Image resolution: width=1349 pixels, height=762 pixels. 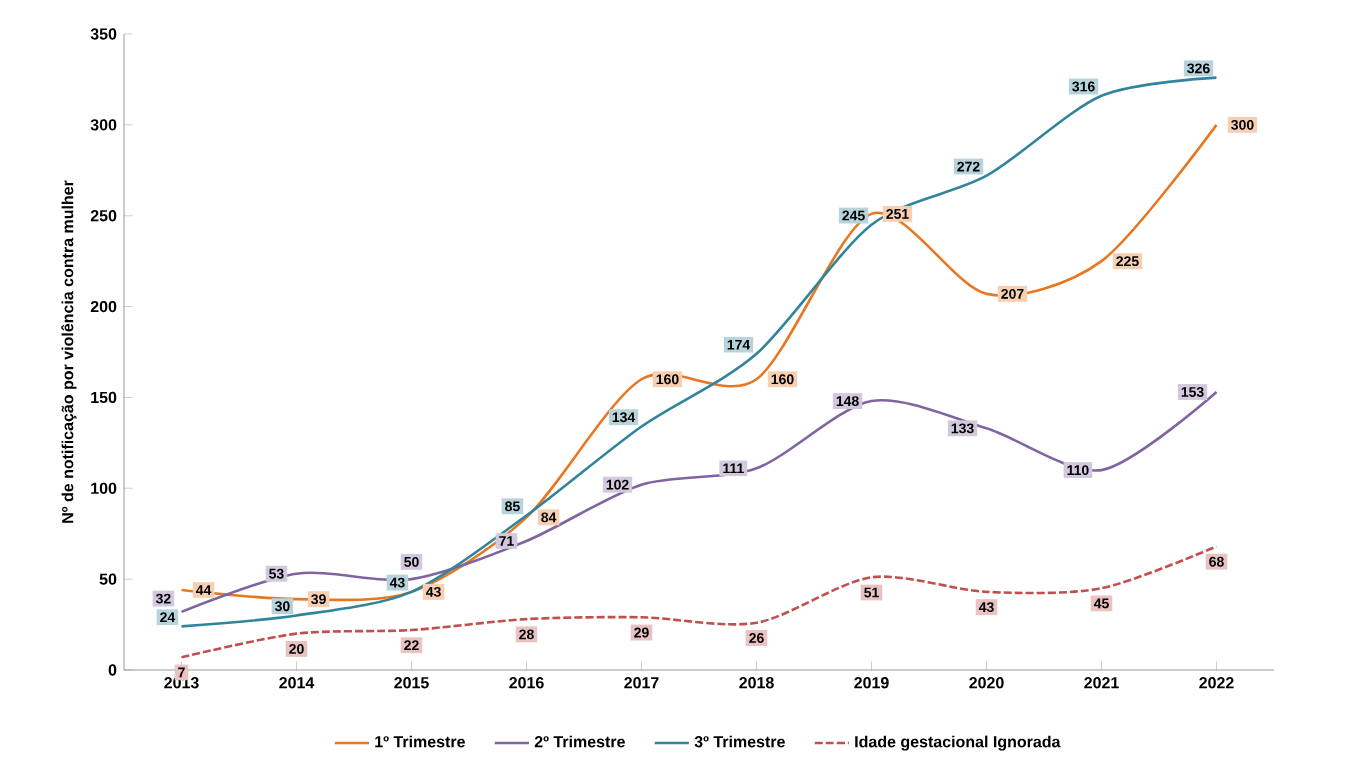 What do you see at coordinates (1012, 293) in the screenshot?
I see `data-label: 207` at bounding box center [1012, 293].